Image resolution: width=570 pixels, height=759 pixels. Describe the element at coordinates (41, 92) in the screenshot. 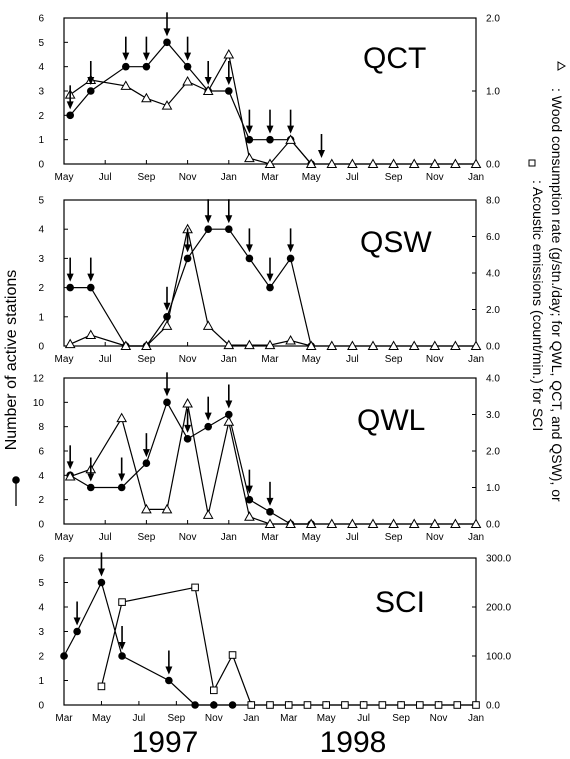

I see `y-left-tick-label: 3` at that location.